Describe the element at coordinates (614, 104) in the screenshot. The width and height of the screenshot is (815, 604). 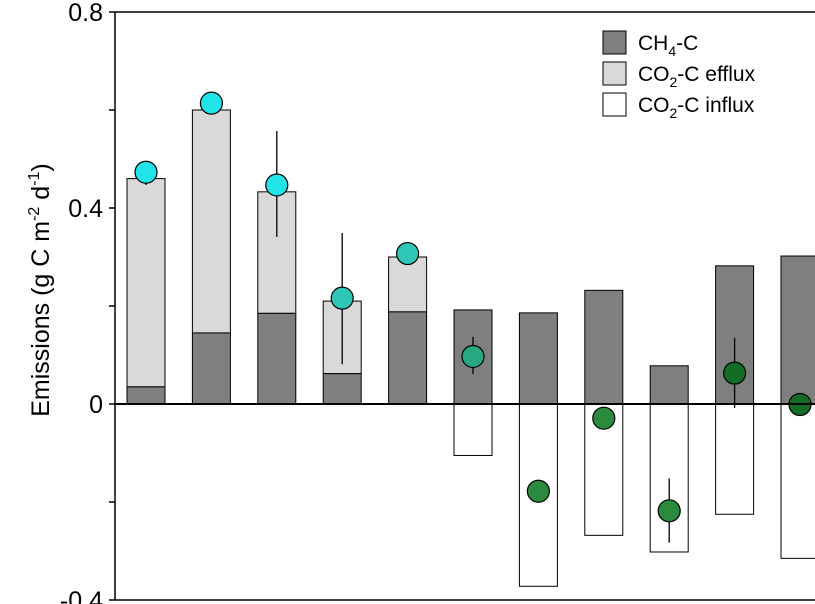
I see `legend-swatch-co2-influx` at that location.